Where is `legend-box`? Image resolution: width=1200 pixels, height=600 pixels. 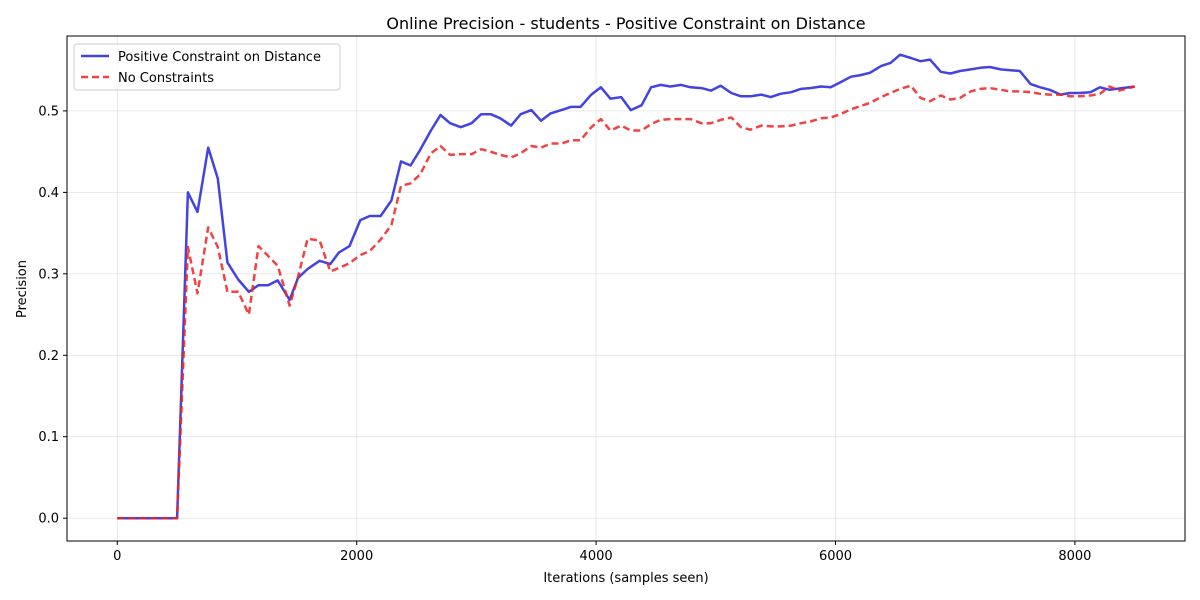
legend-box is located at coordinates (207, 67).